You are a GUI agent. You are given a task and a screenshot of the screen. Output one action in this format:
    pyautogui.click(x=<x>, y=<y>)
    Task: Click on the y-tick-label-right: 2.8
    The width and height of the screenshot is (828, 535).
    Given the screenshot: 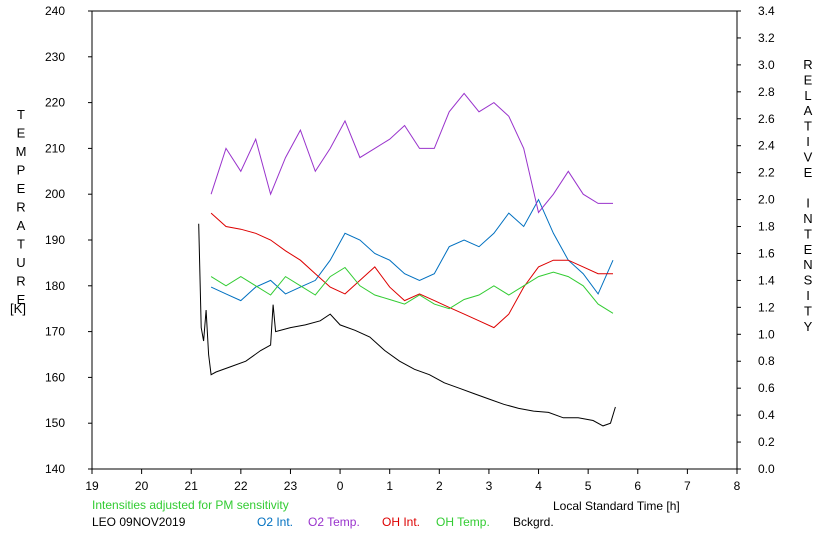 What is the action you would take?
    pyautogui.click(x=766, y=92)
    